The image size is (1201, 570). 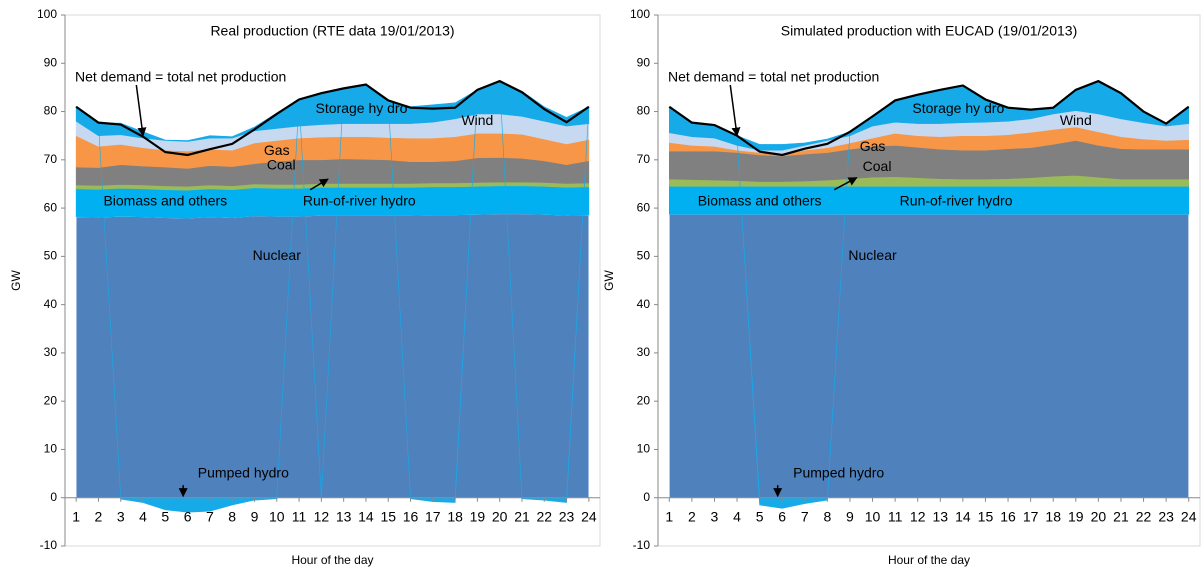 I want to click on series-label: Biomass and others, so click(x=165, y=201).